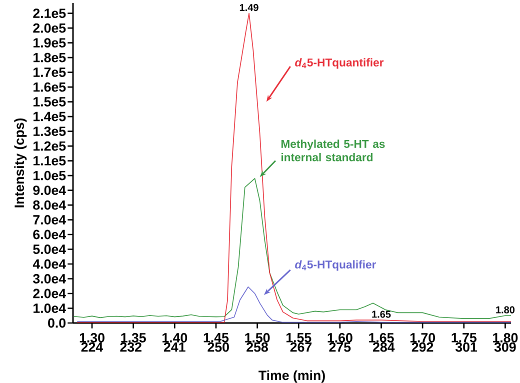 This screenshot has width=520, height=383. What do you see at coordinates (464, 337) in the screenshot?
I see `x-tick-label: 1.75` at bounding box center [464, 337].